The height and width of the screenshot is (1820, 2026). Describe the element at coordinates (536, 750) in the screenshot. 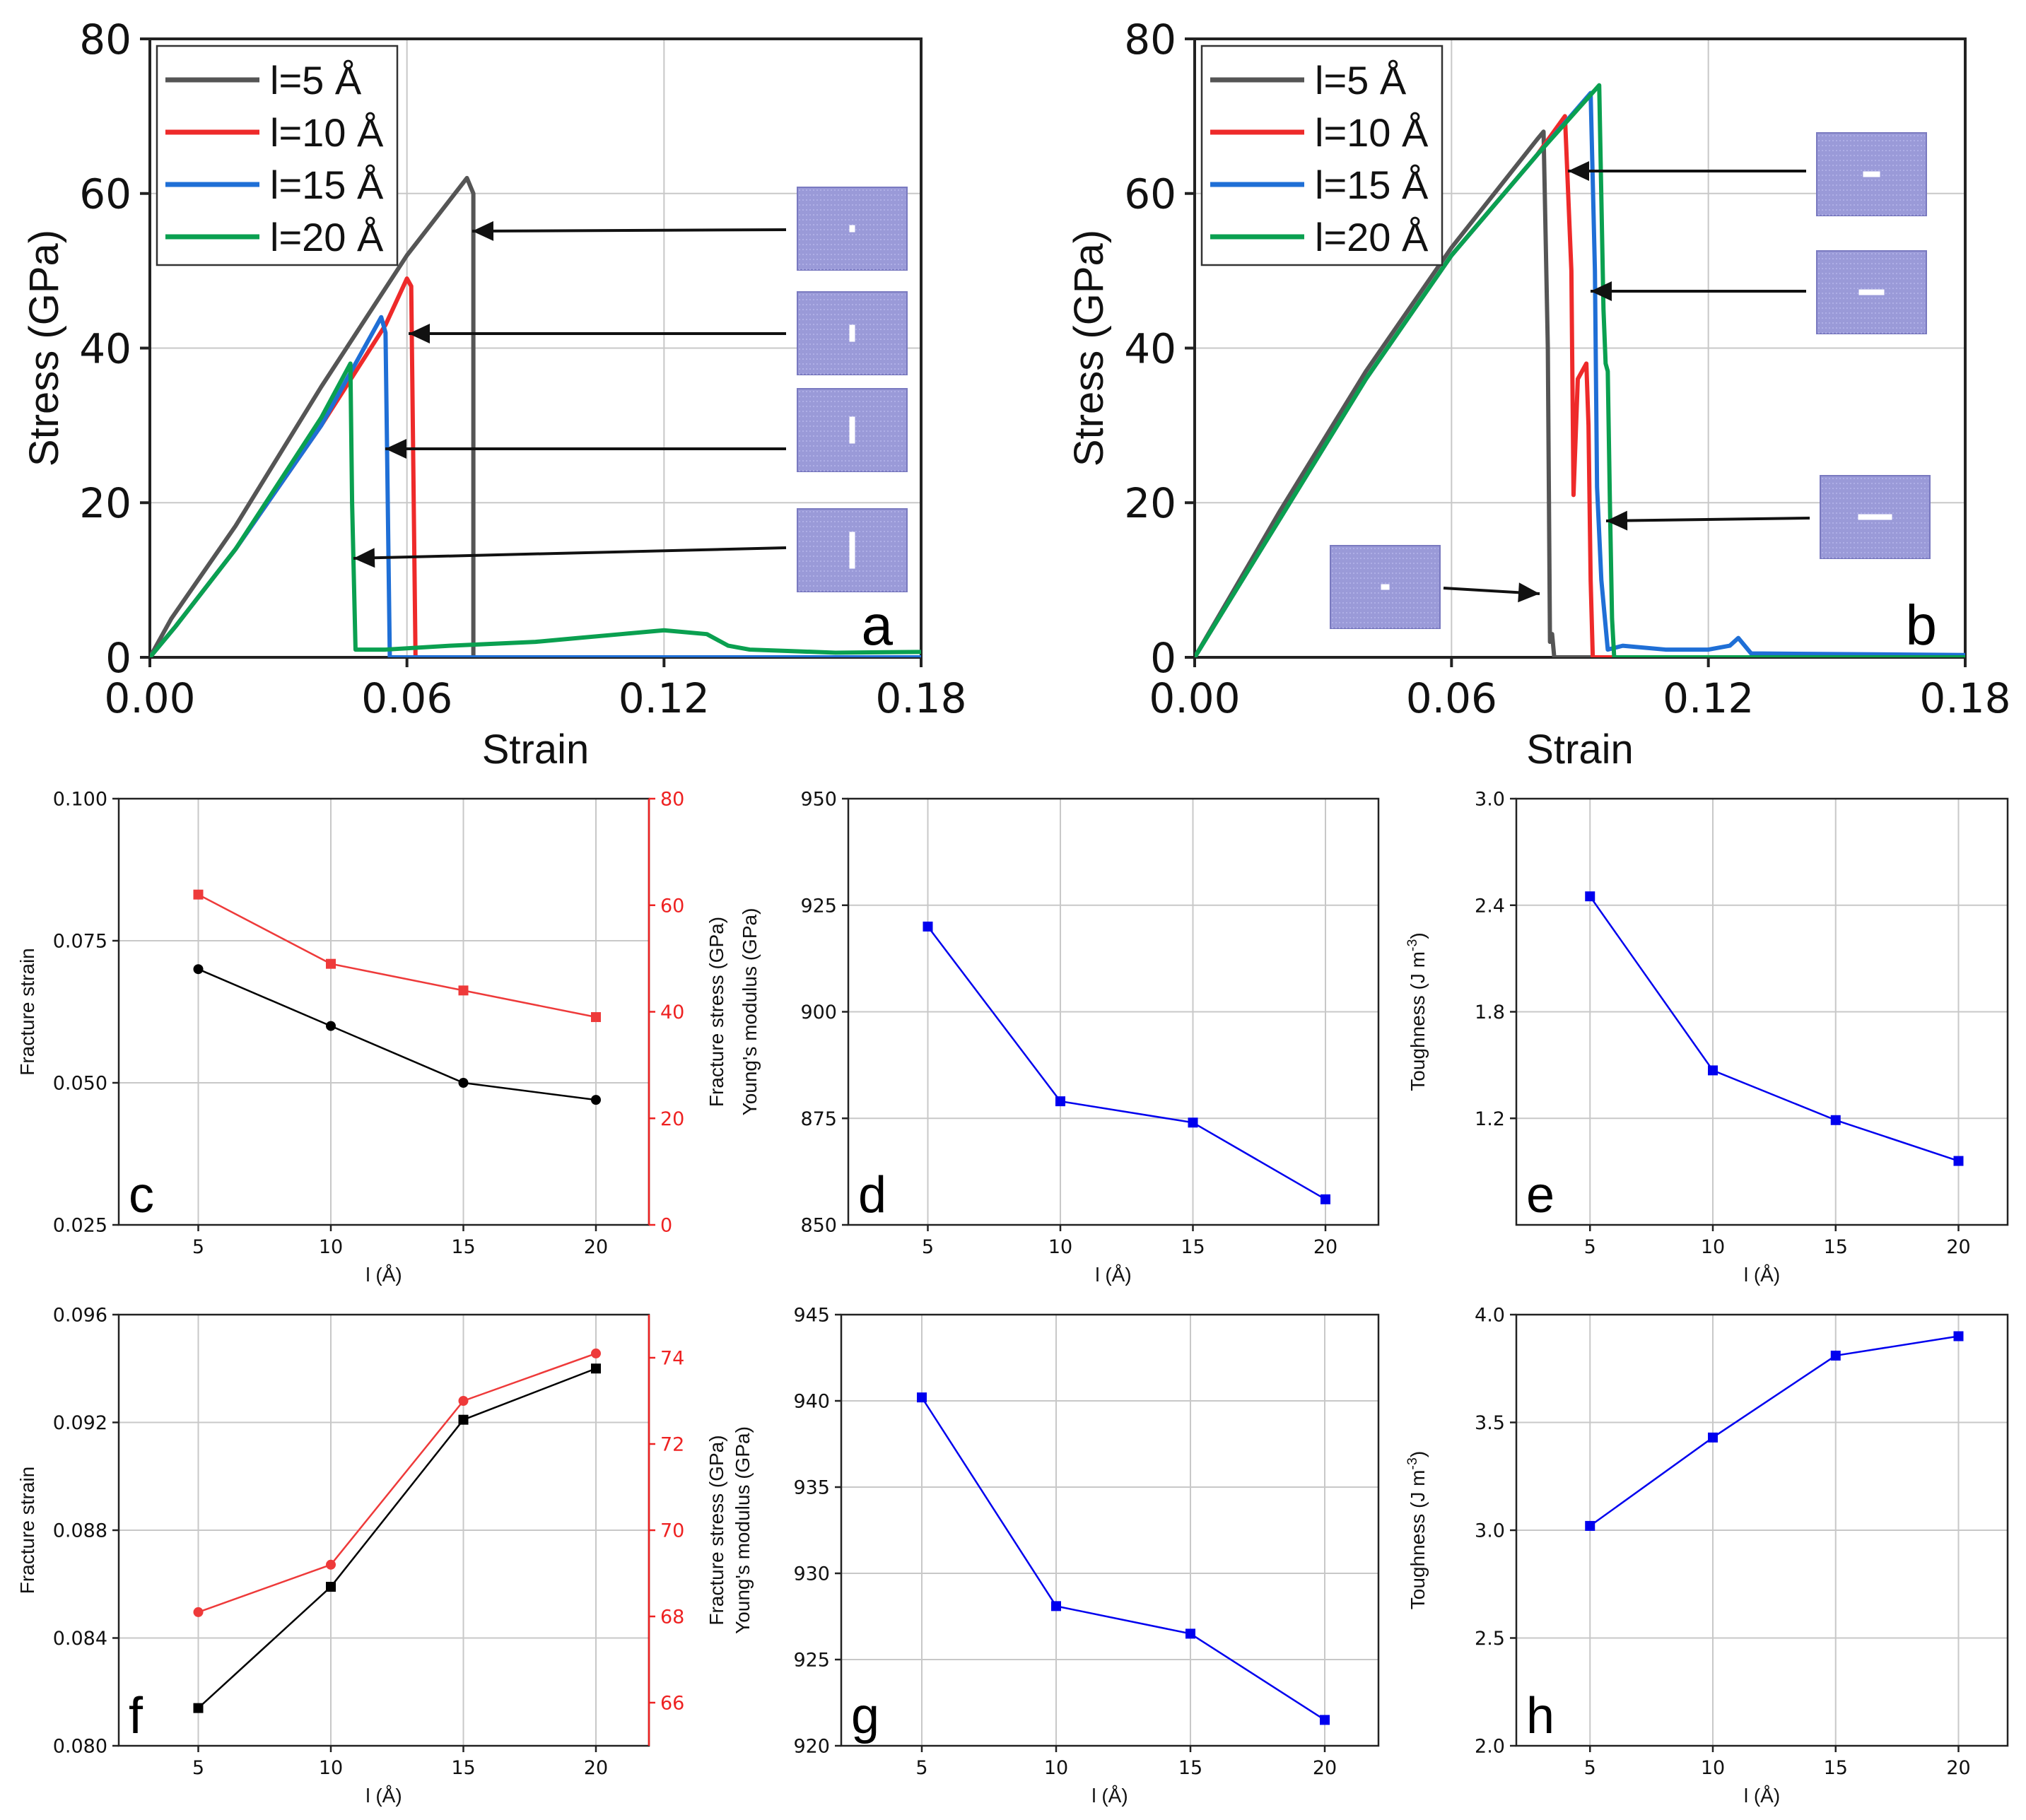

I see `x-axis-label: Strain` at that location.